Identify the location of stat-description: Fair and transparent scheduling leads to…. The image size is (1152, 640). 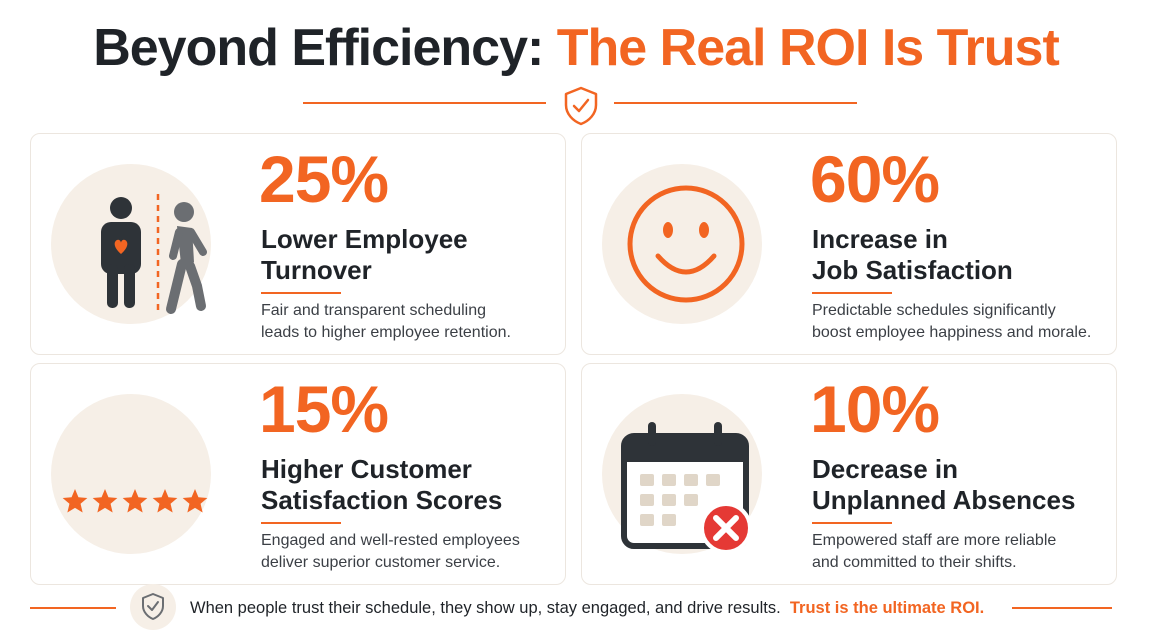
(386, 322).